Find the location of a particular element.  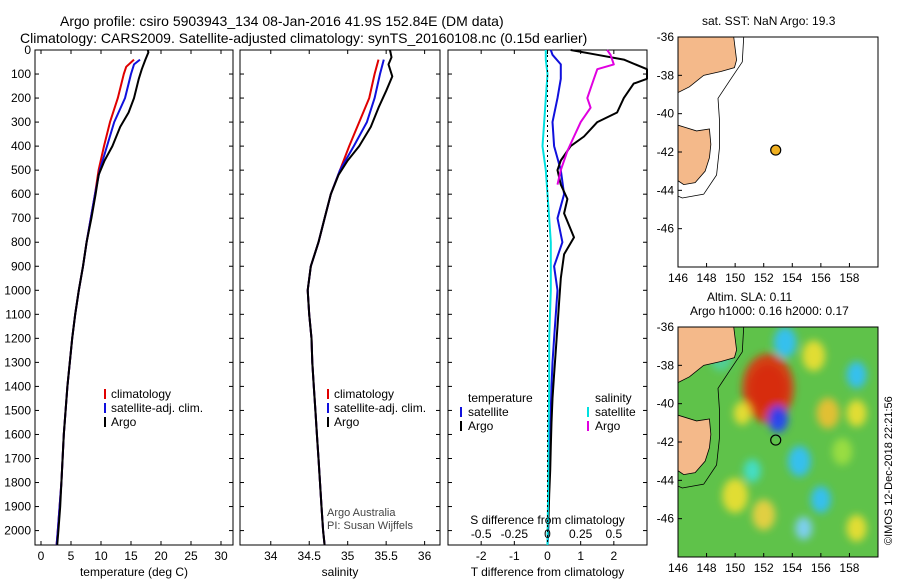

y-tick-label: 1400 is located at coordinates (17, 386).